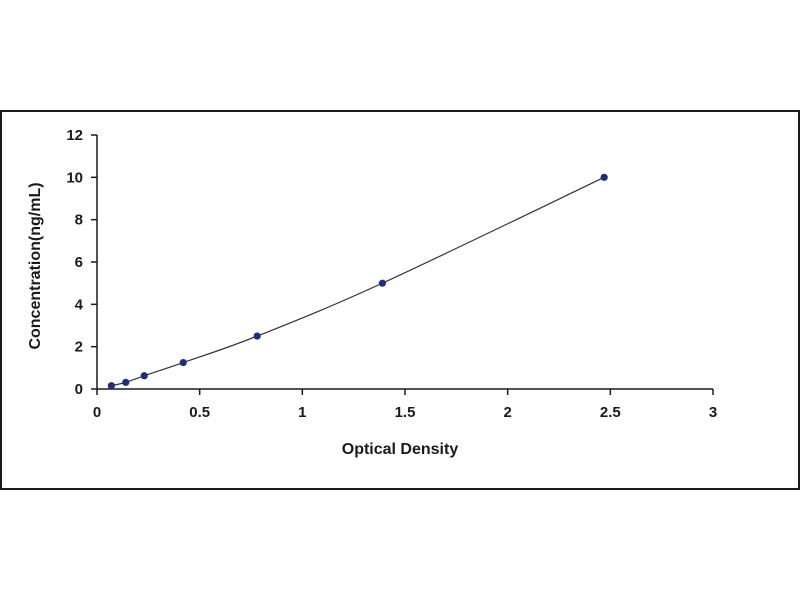  What do you see at coordinates (400, 449) in the screenshot?
I see `x-axis-title: Optical Density` at bounding box center [400, 449].